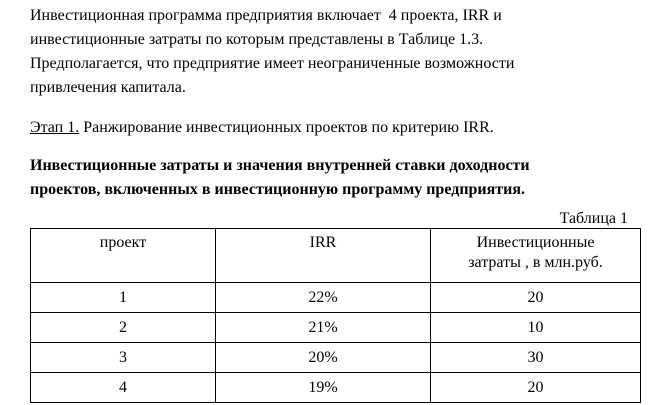 This screenshot has height=405, width=666. What do you see at coordinates (55, 127) in the screenshot?
I see `stage-label: Этап 1.` at bounding box center [55, 127].